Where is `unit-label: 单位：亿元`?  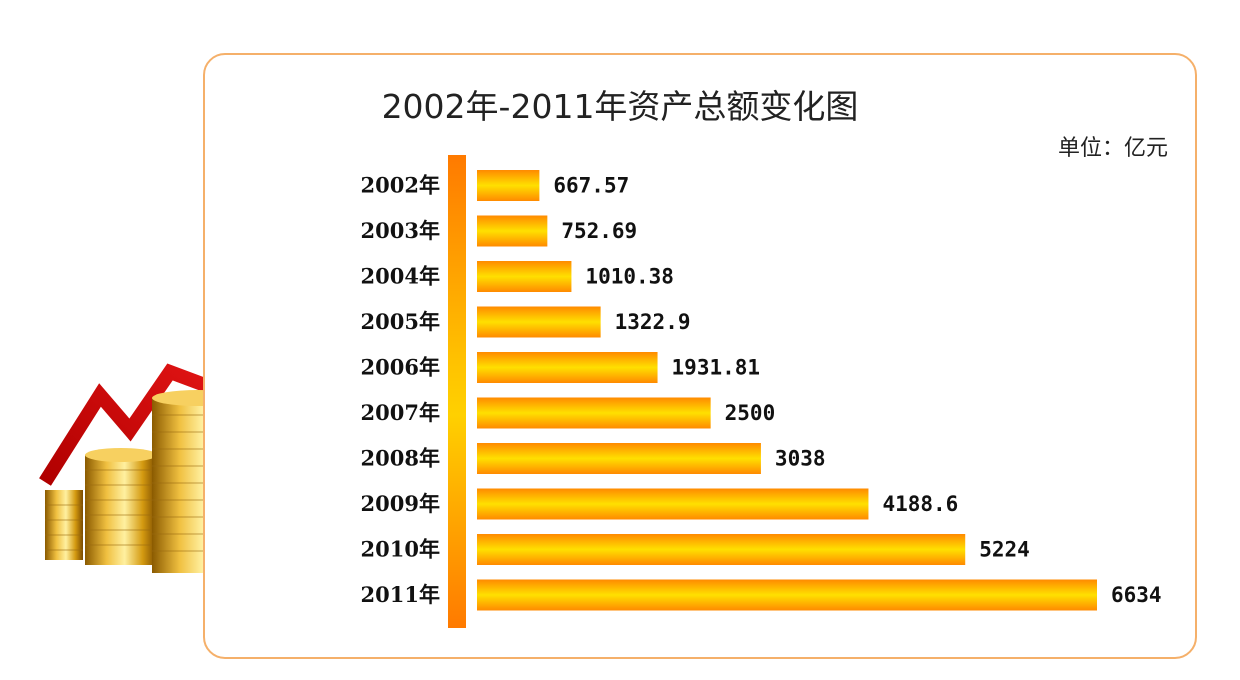
unit-label: 单位：亿元 is located at coordinates (1112, 148).